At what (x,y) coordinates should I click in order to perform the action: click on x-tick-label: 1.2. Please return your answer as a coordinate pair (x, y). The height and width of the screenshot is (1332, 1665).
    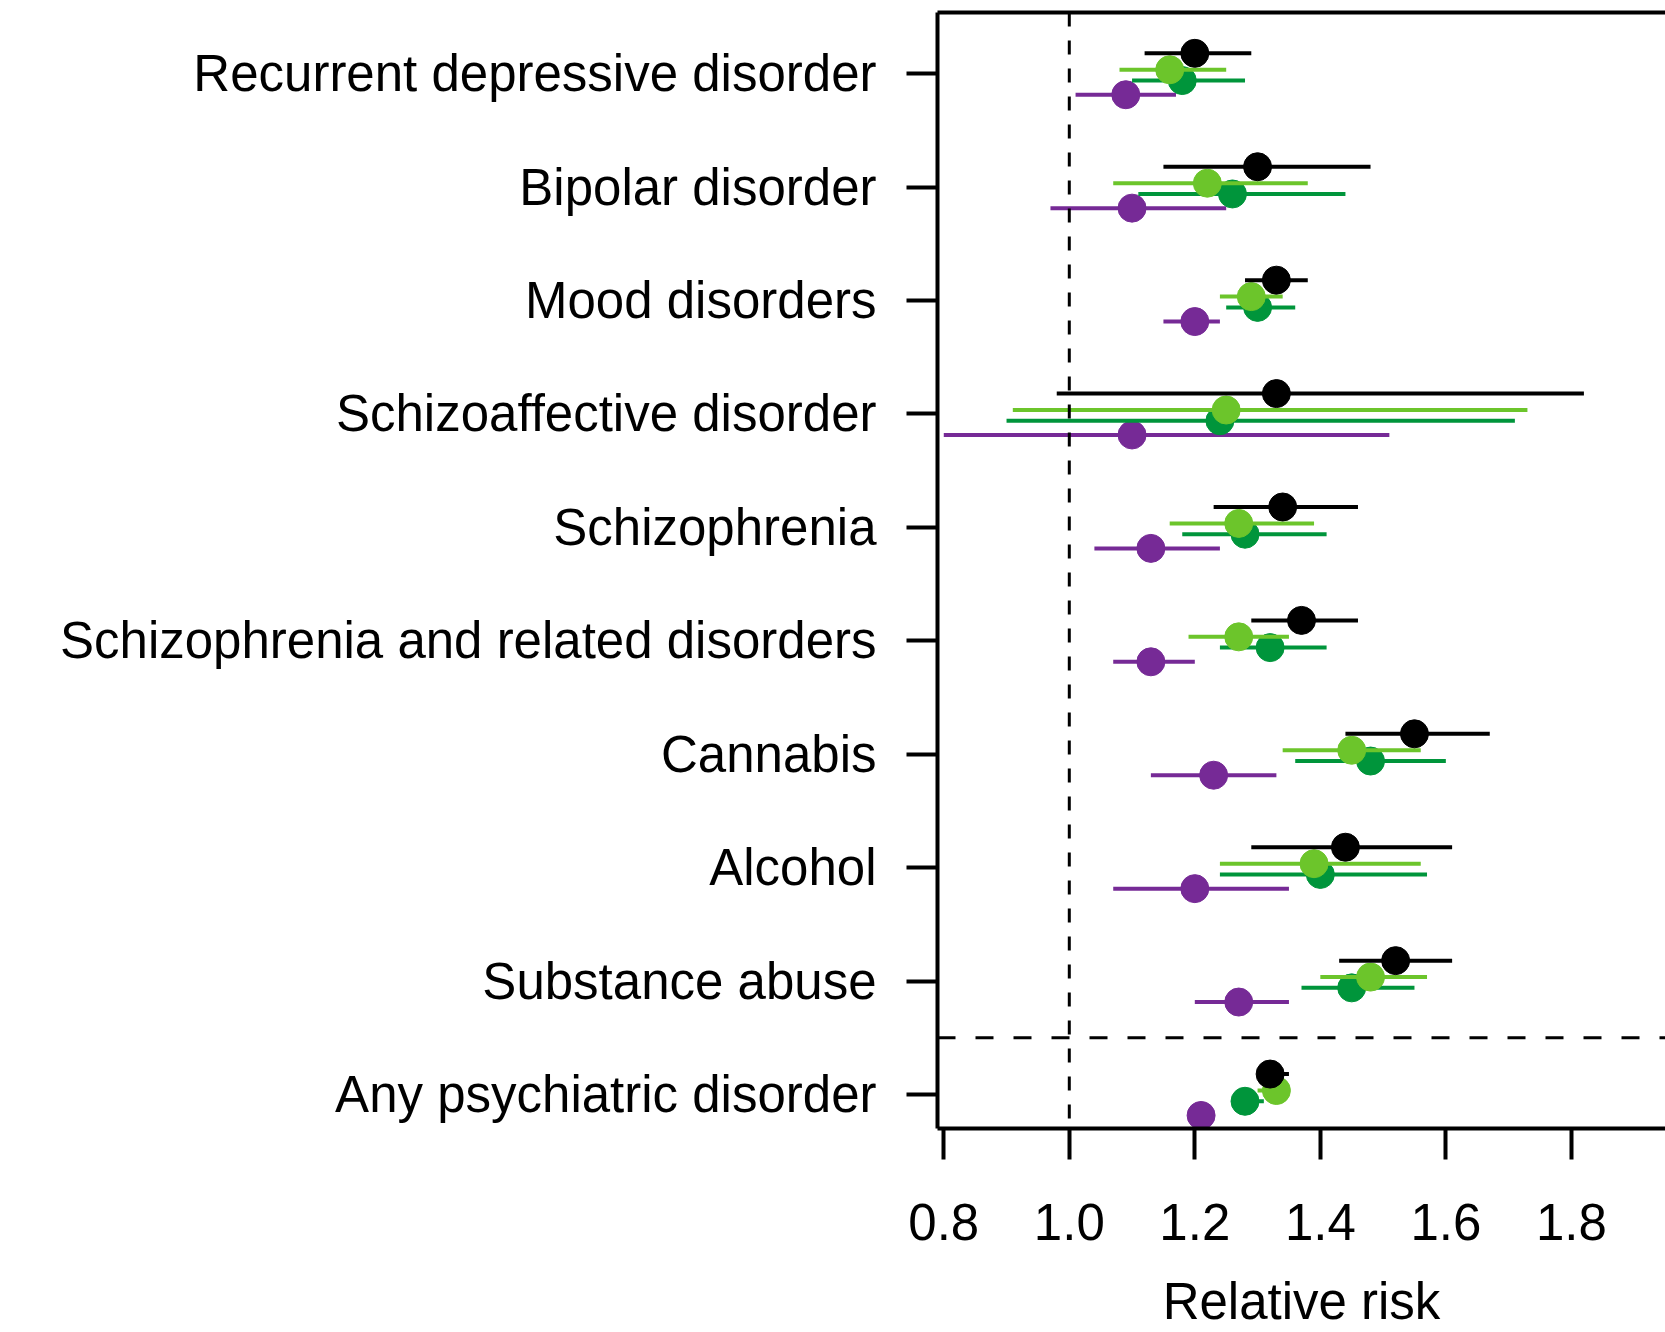
    Looking at the image, I should click on (1195, 1222).